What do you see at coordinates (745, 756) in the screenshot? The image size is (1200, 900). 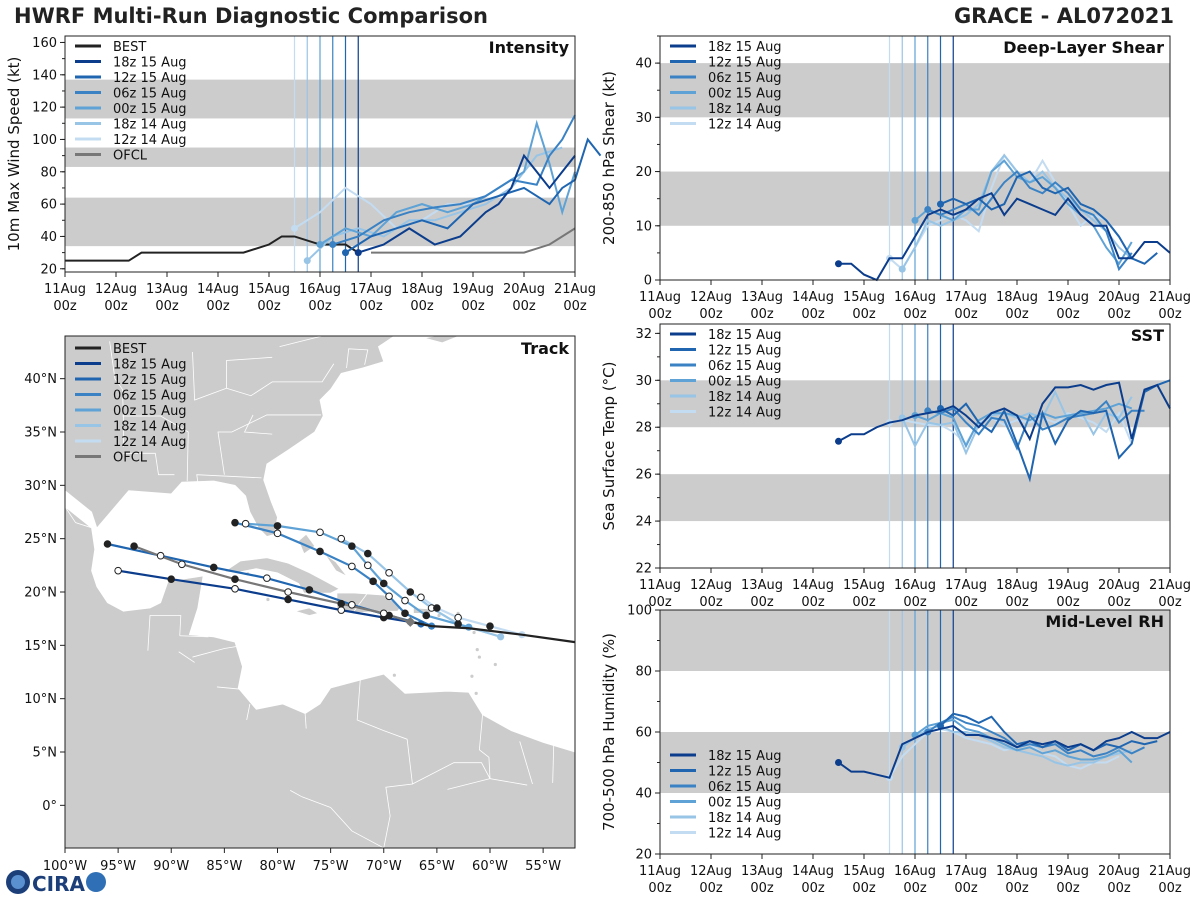 I see `rh-legend-label: 18z 15 Aug` at bounding box center [745, 756].